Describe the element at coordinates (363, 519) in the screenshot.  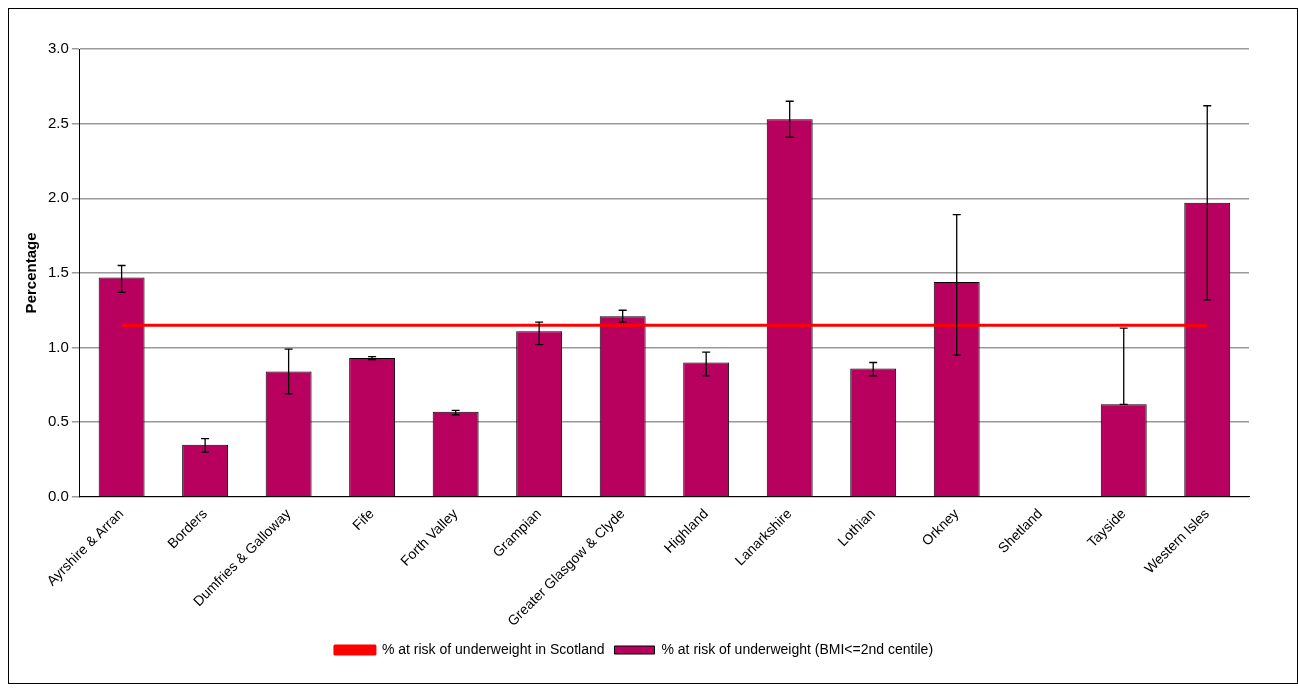
I see `x-tick-label: Fife` at that location.